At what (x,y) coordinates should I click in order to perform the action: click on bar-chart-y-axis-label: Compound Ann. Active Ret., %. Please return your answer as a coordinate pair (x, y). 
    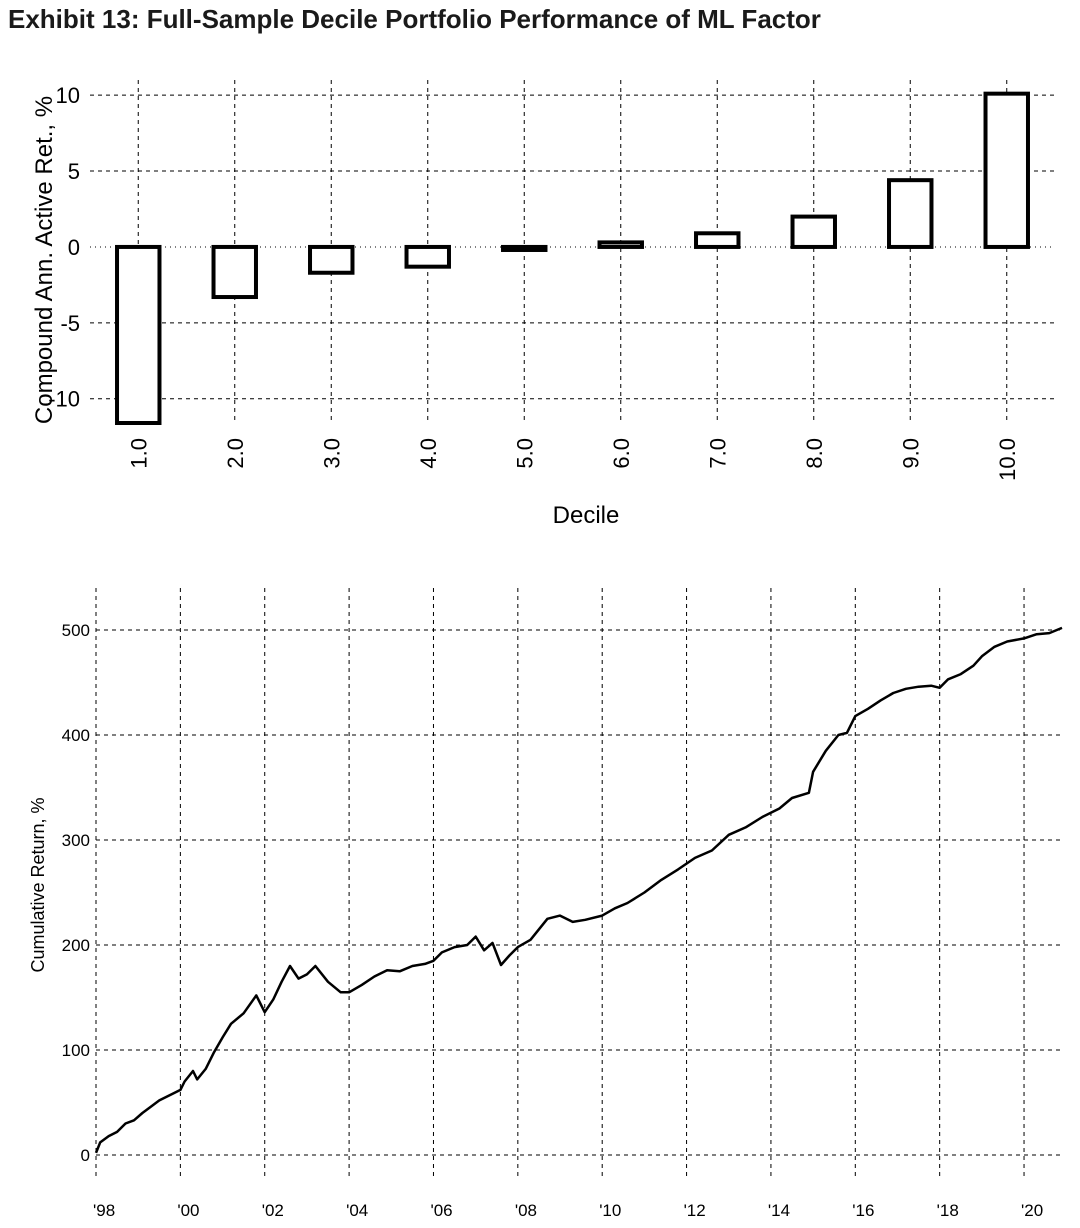
    Looking at the image, I should click on (44, 260).